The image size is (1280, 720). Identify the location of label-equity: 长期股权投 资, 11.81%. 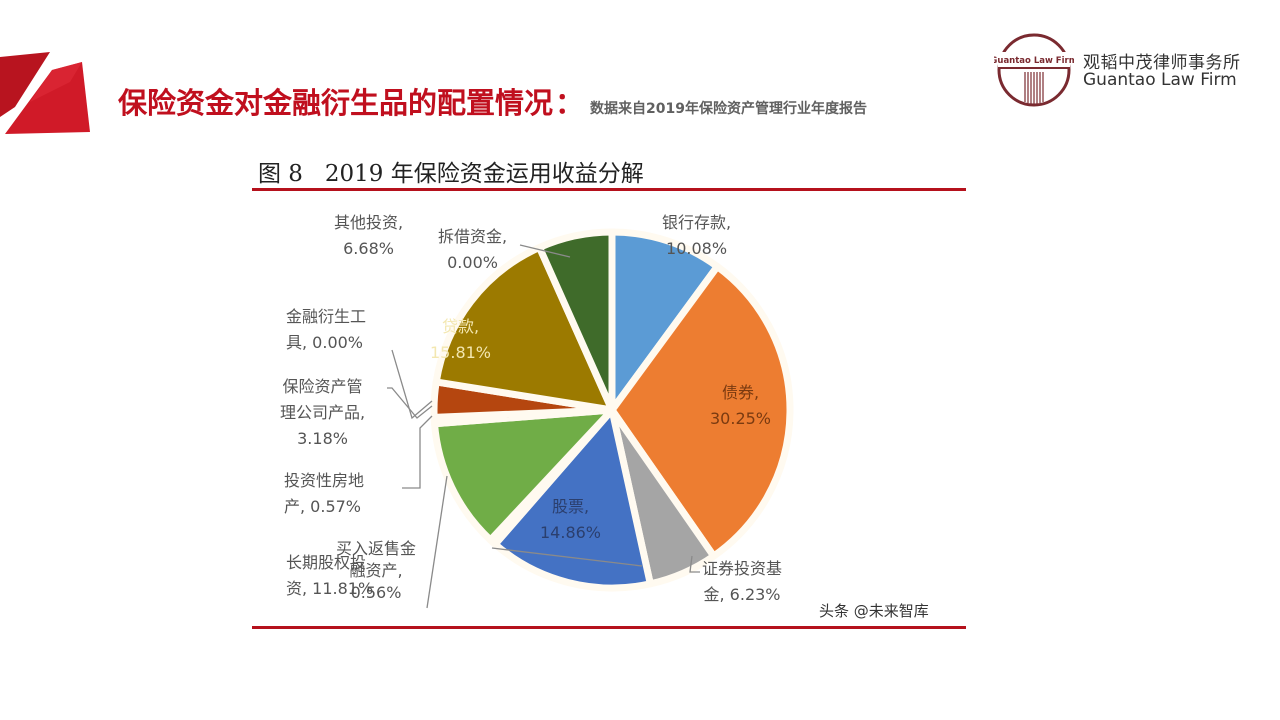
(330, 575).